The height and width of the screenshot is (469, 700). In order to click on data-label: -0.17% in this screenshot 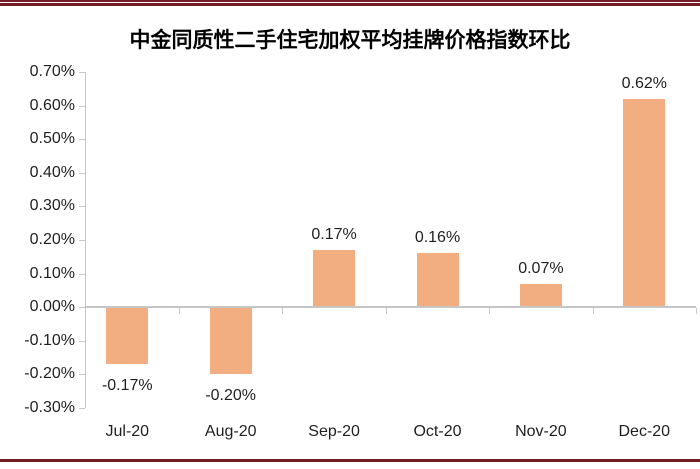, I will do `click(127, 386)`.